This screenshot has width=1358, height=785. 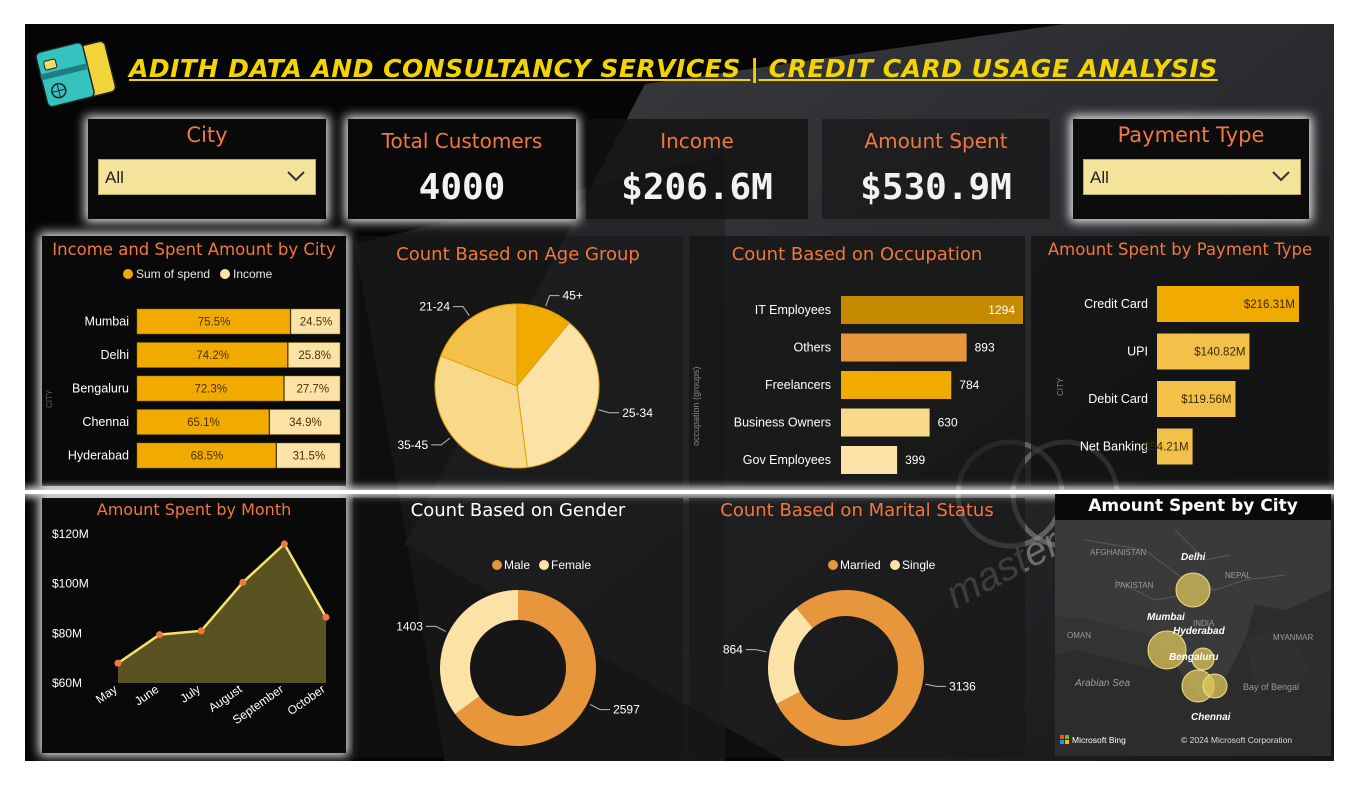 I want to click on legend-label: Female, so click(x=571, y=565).